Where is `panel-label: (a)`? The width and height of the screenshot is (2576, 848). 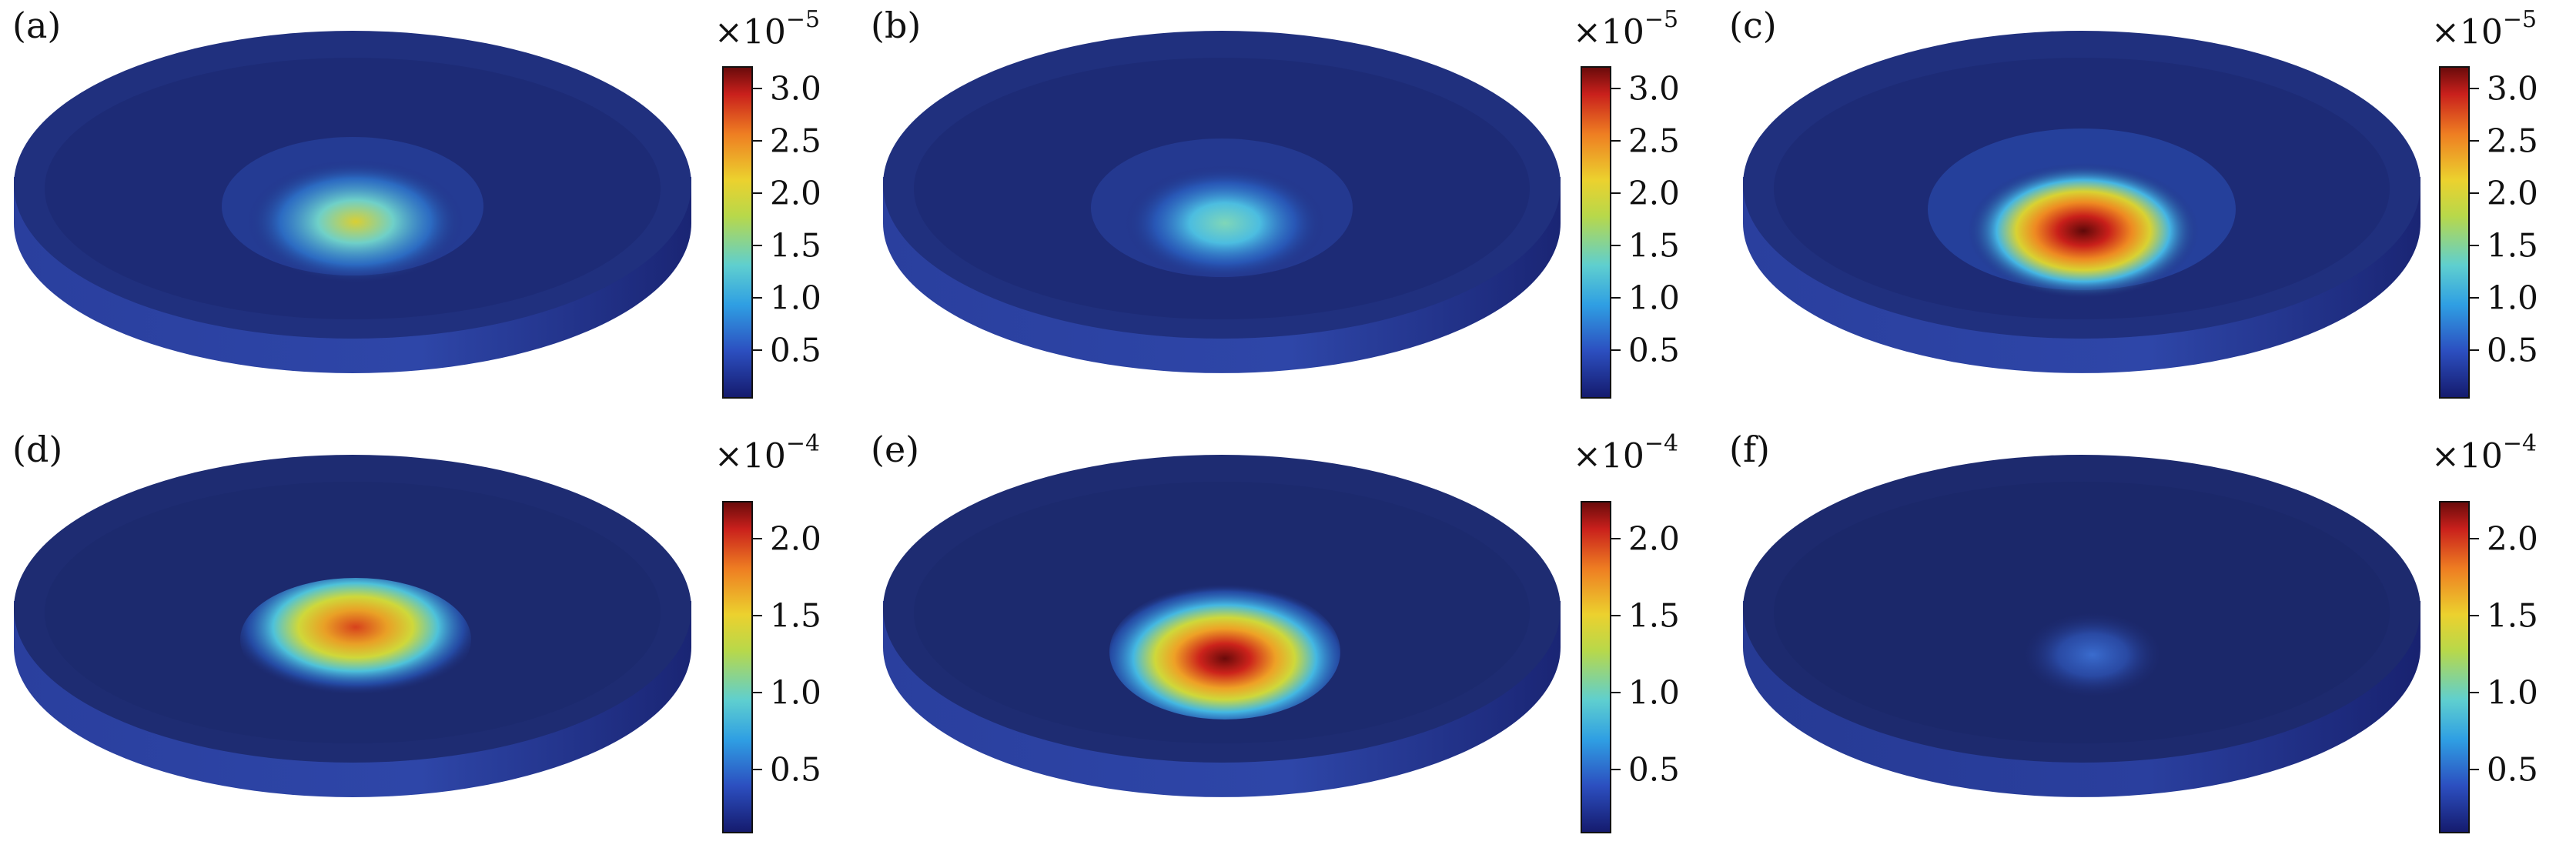 panel-label: (a) is located at coordinates (37, 25).